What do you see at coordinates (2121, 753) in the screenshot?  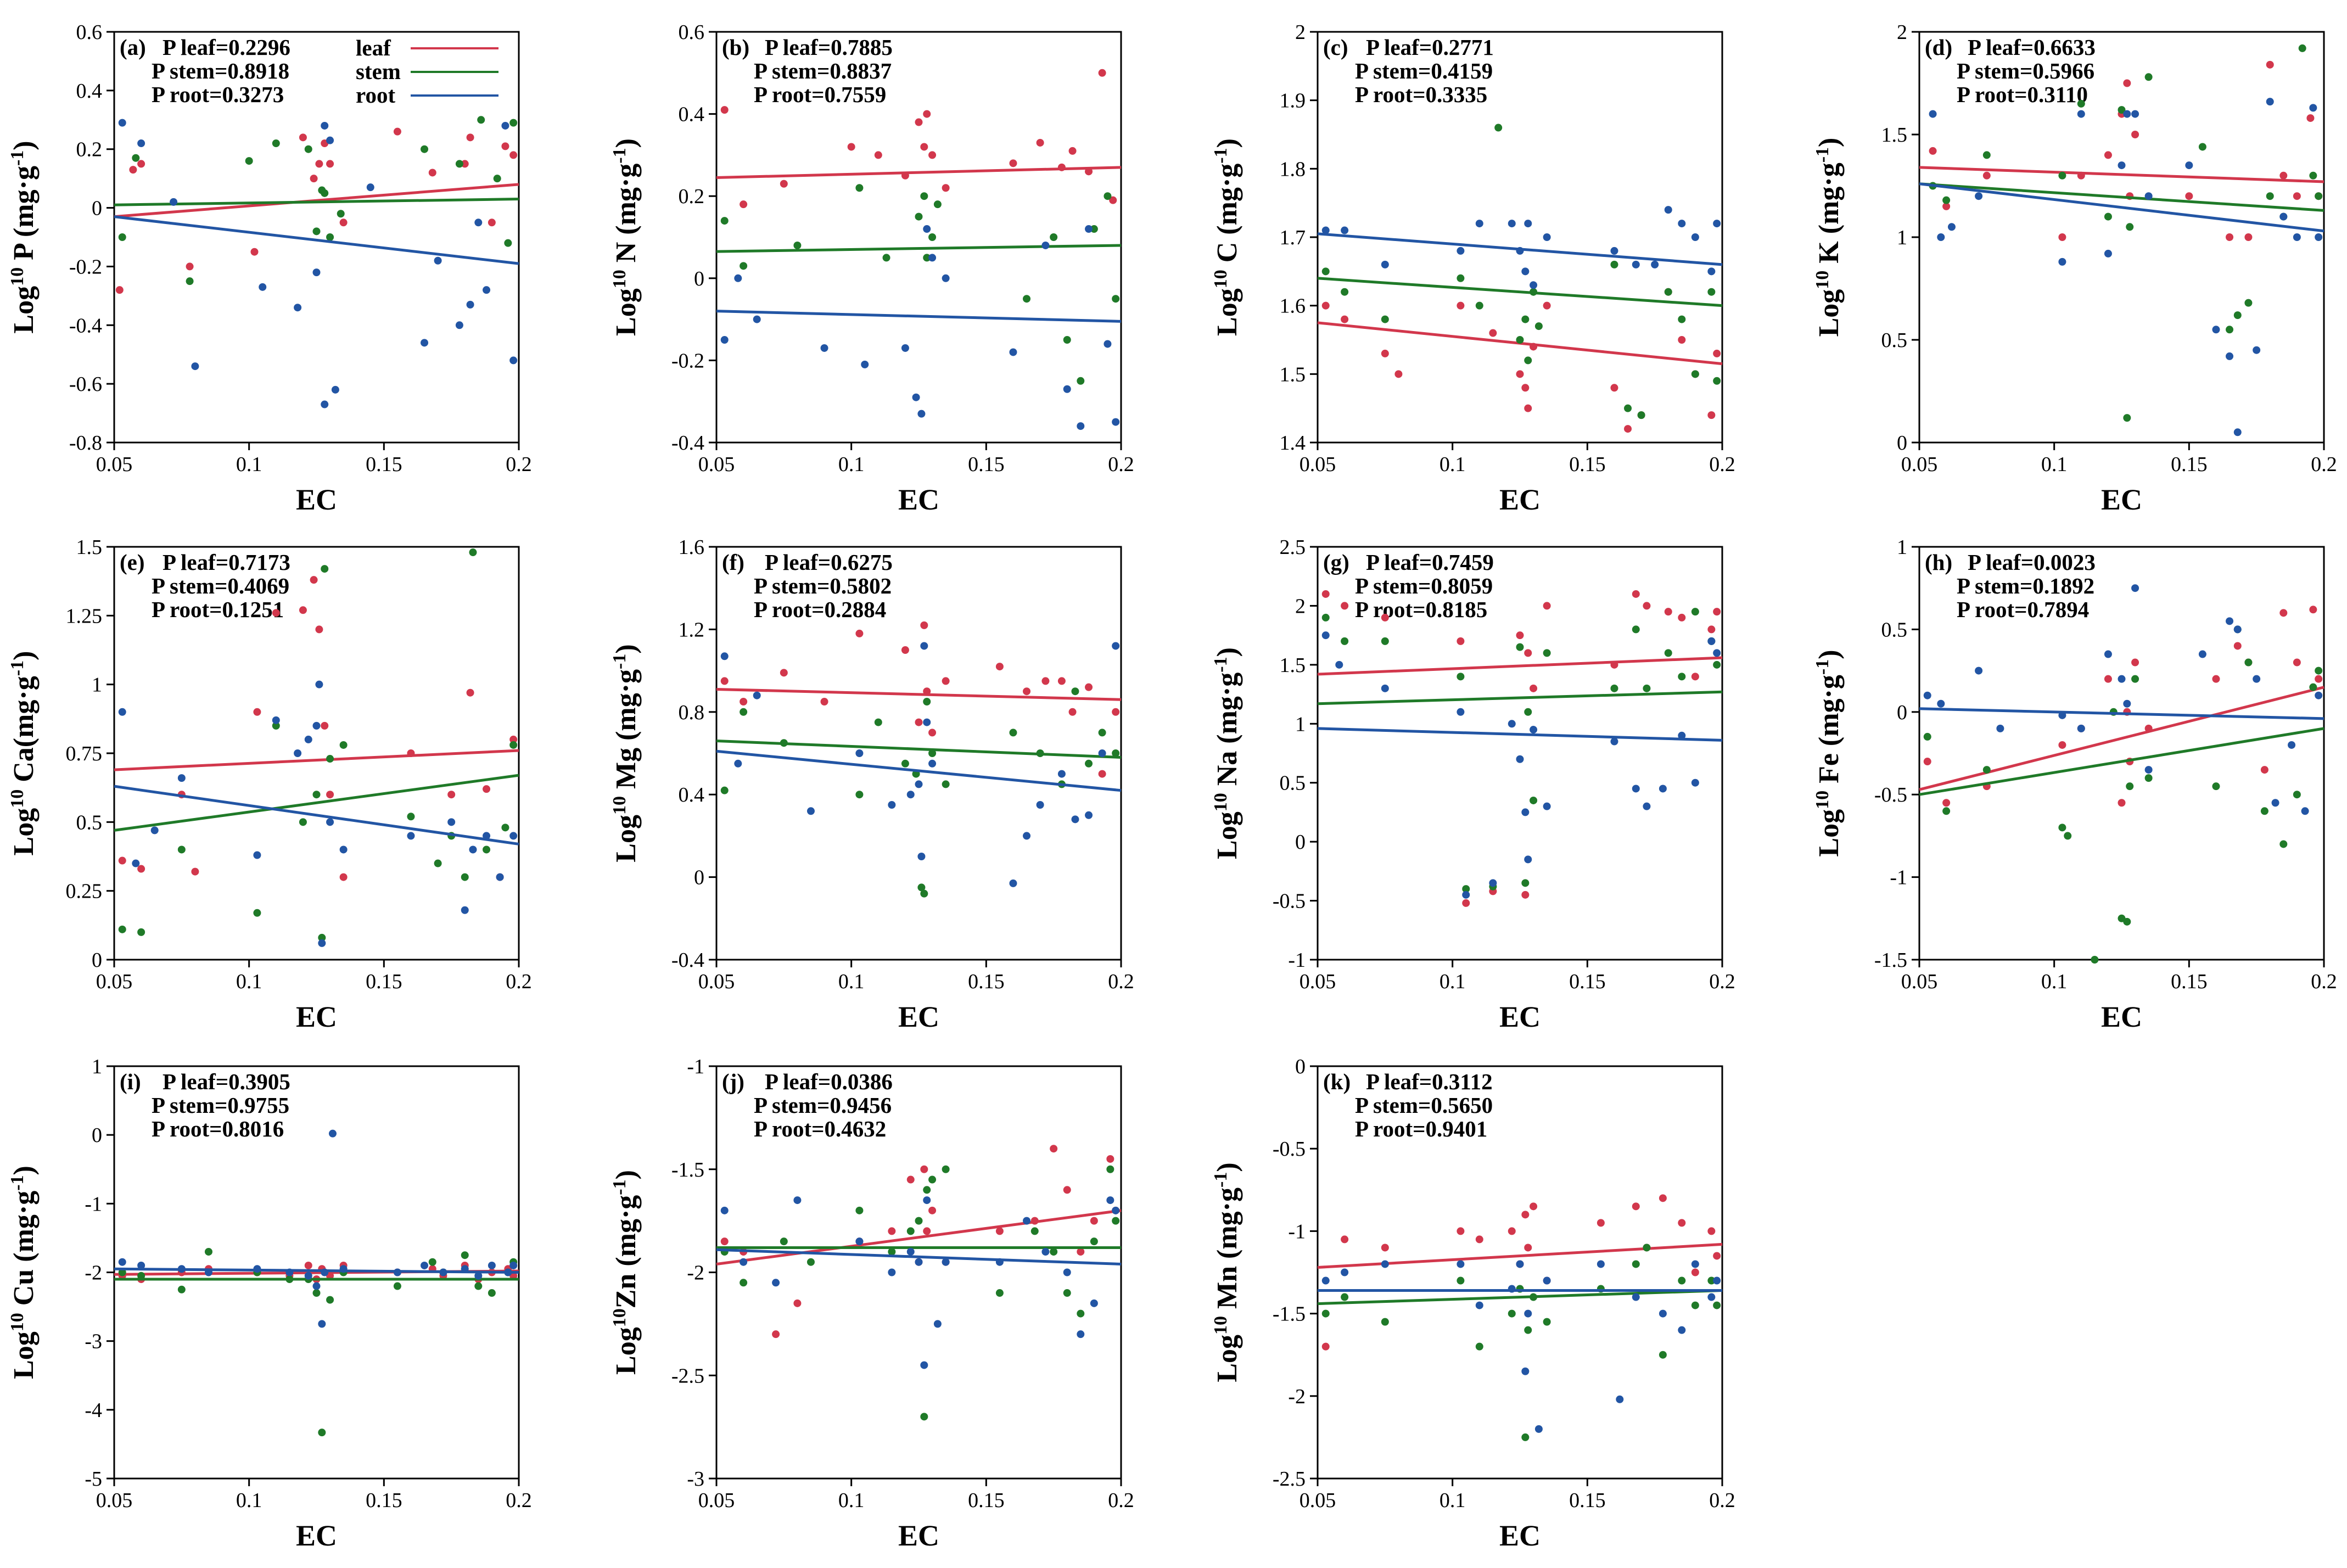 I see `plot-frame` at bounding box center [2121, 753].